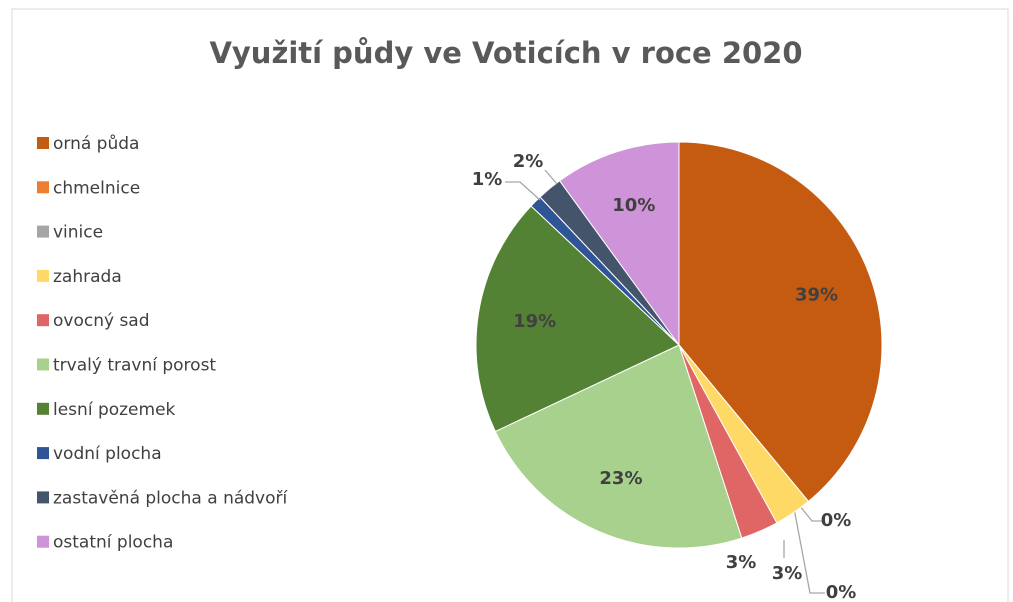  Describe the element at coordinates (816, 294) in the screenshot. I see `data-label: 39%` at that location.